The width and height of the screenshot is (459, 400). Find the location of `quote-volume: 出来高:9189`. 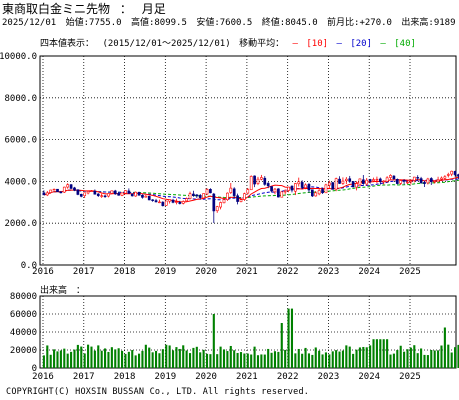

quote-volume: 出来高:9189 is located at coordinates (428, 23).